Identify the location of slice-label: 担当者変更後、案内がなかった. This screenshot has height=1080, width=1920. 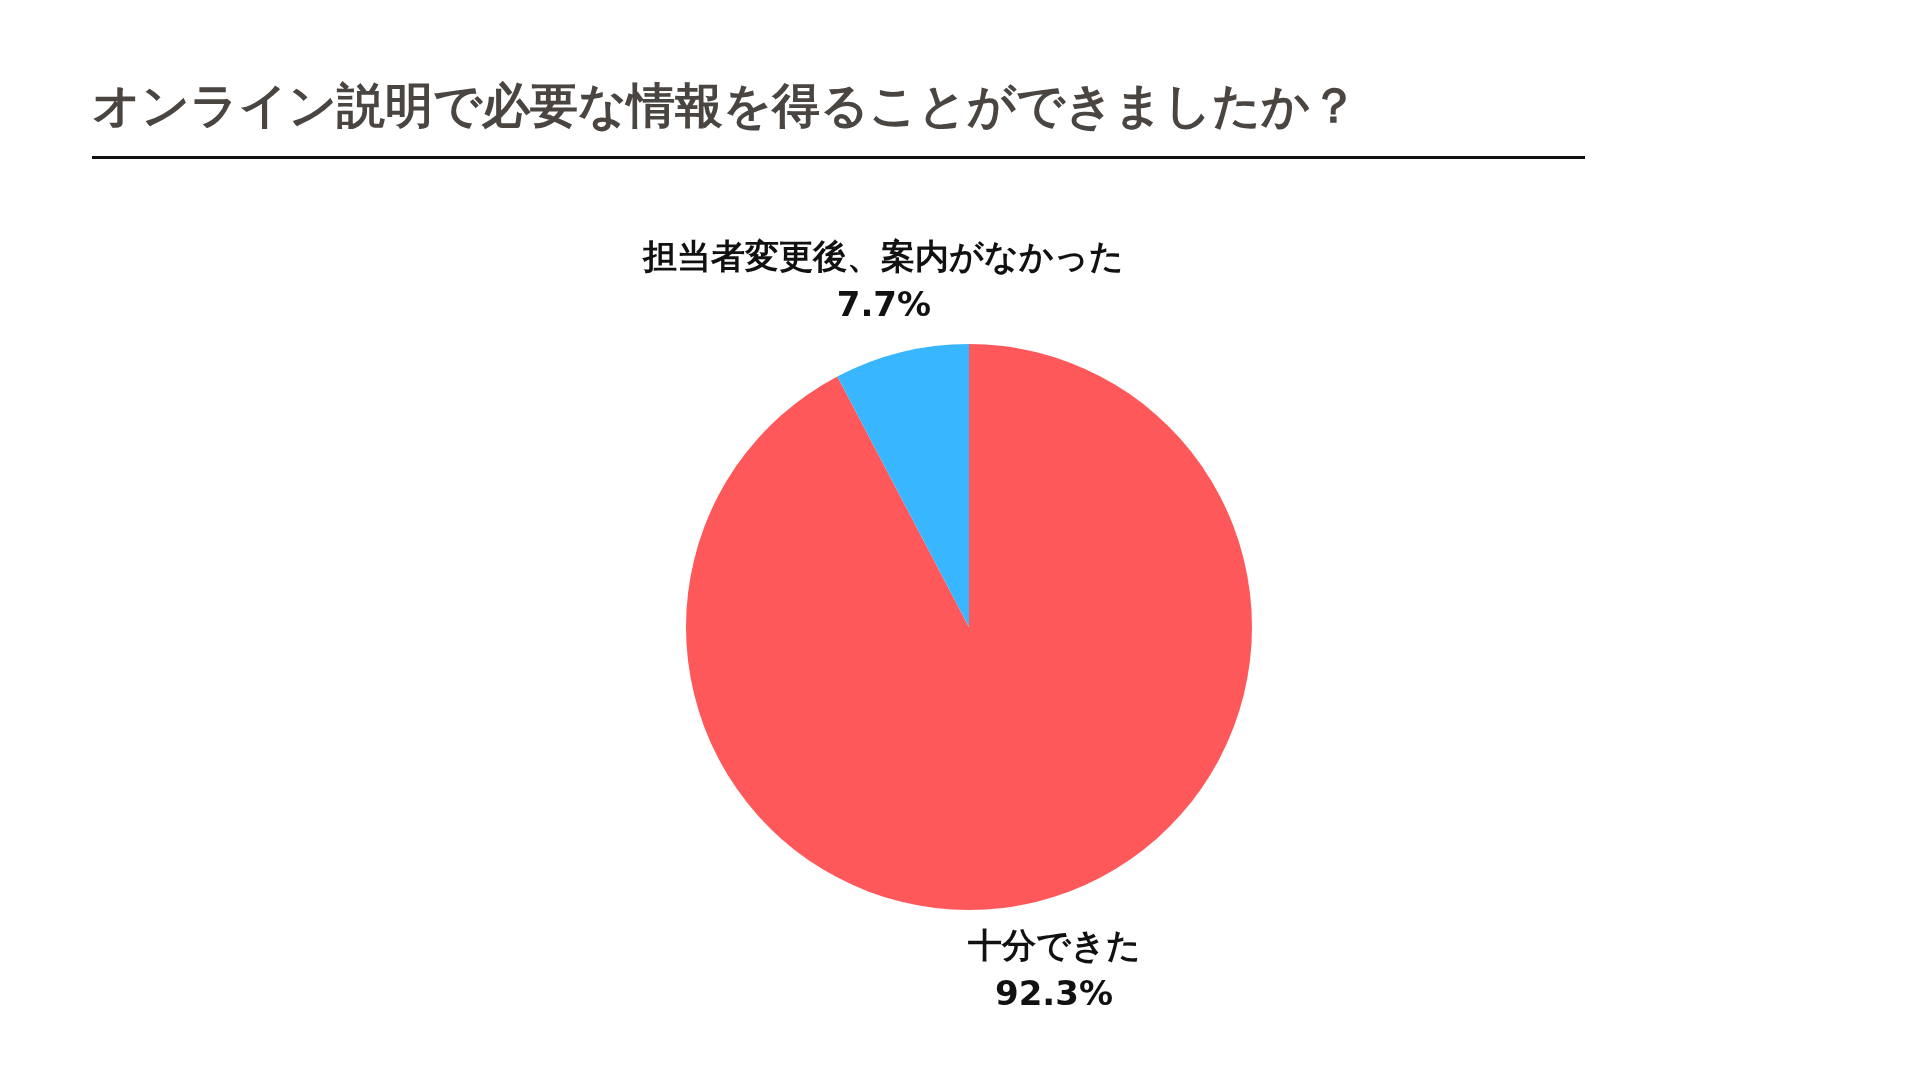
(883, 255).